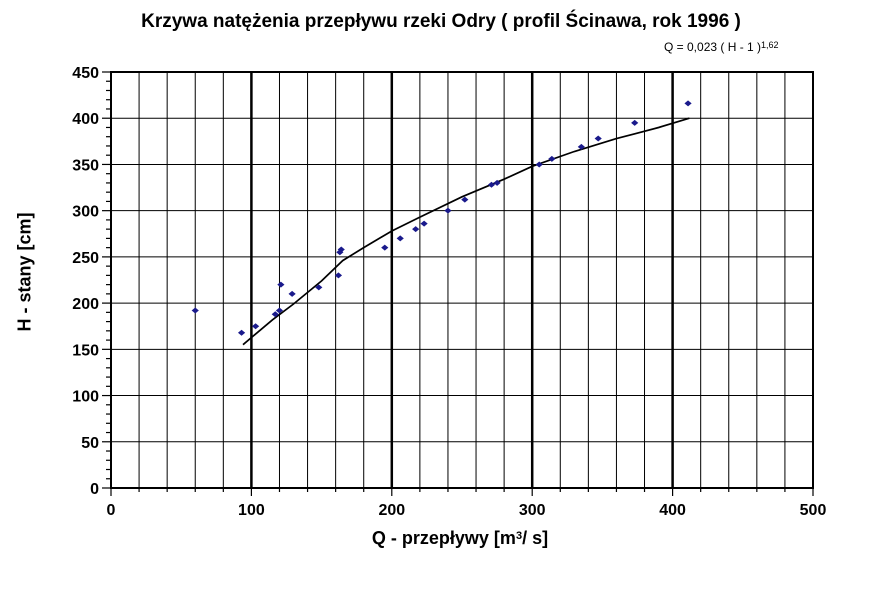 Image resolution: width=882 pixels, height=603 pixels. I want to click on x-axis-label: Q - przepływy [m3/ s], so click(460, 538).